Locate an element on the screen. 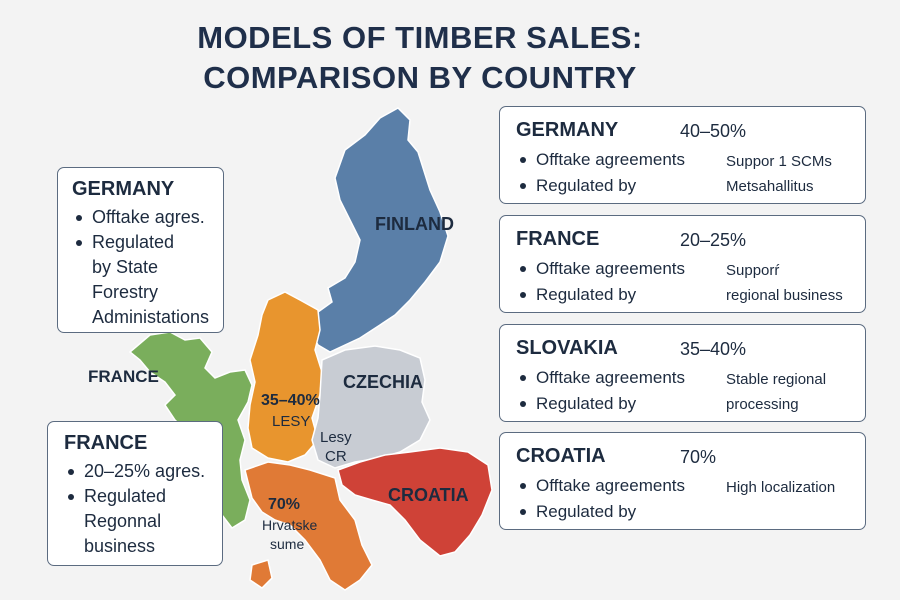 This screenshot has height=600, width=900. czechia-region is located at coordinates (371, 407).